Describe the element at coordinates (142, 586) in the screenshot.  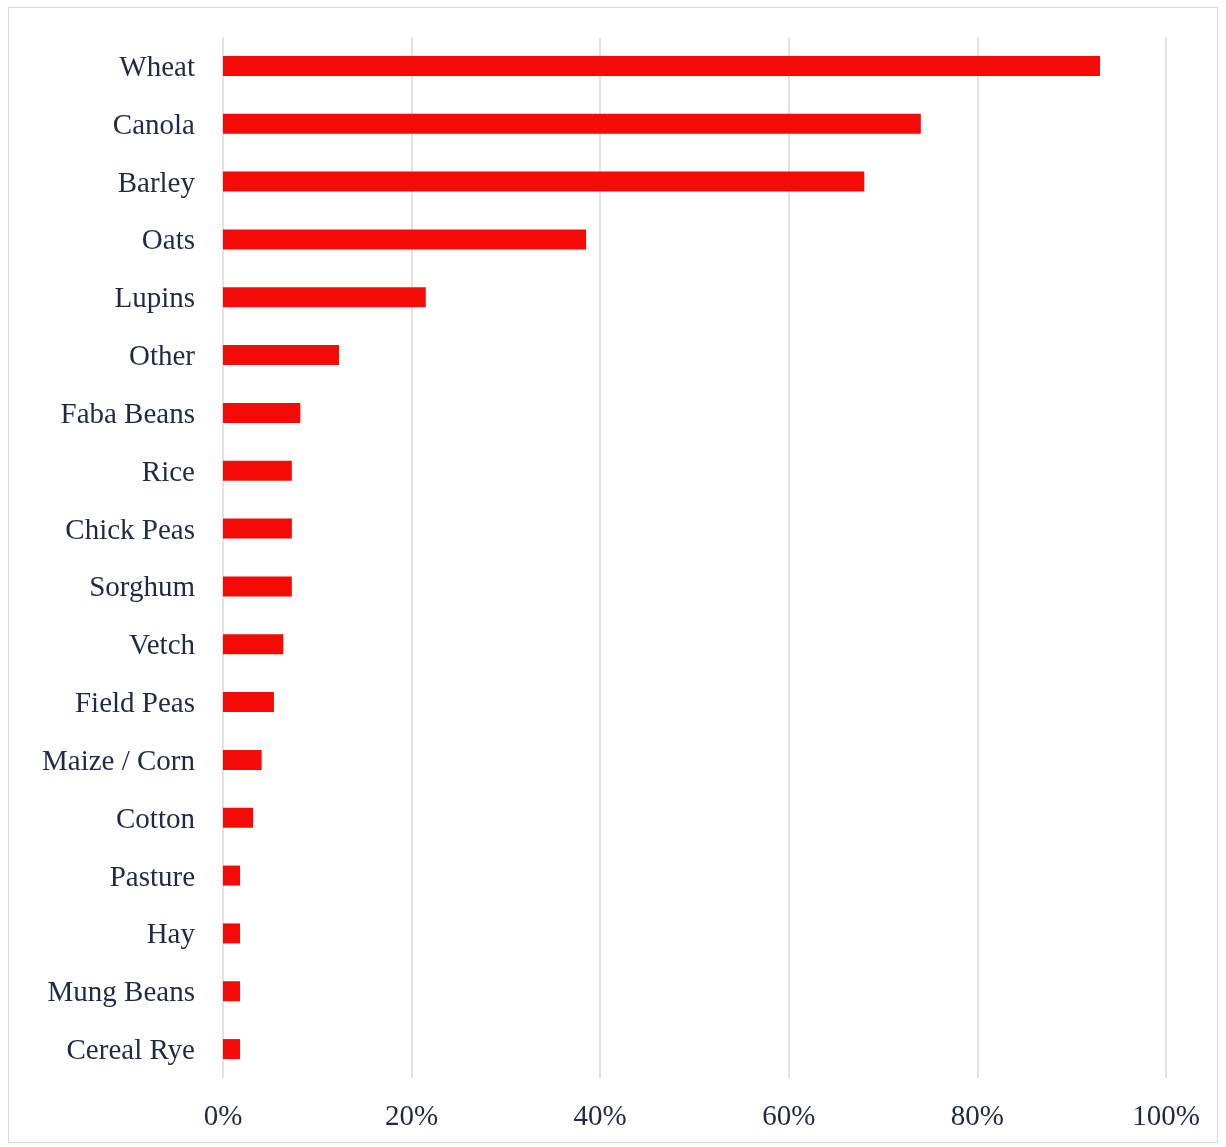
I see `y-tick-label: Sorghum` at that location.